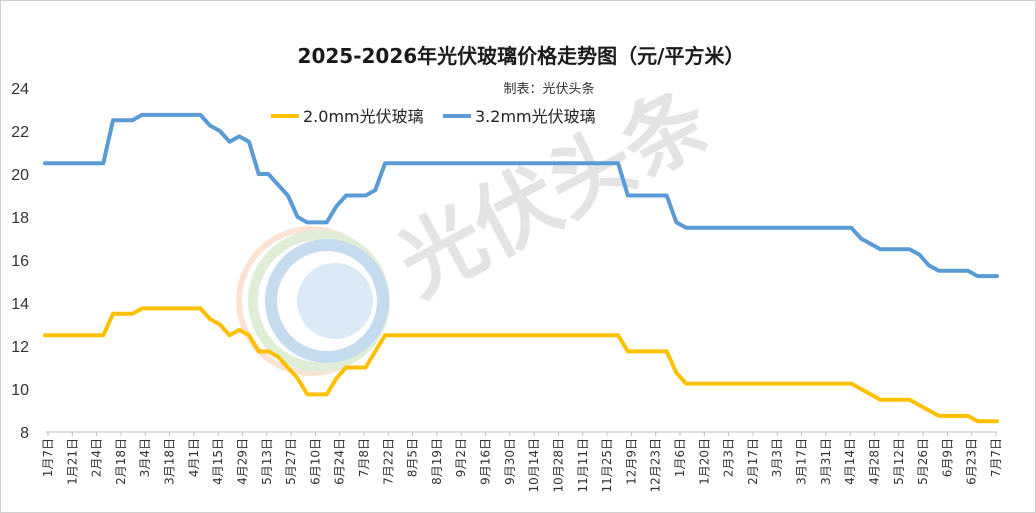  I want to click on y-tick-label: 22, so click(20, 132).